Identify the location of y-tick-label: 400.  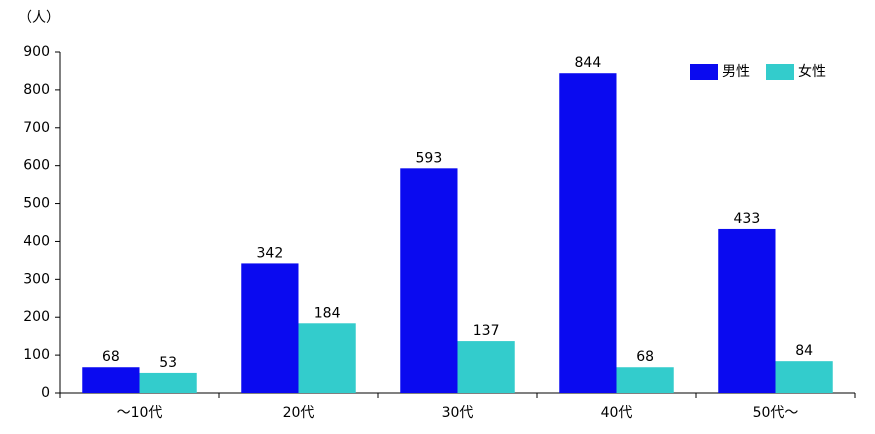
(36, 241).